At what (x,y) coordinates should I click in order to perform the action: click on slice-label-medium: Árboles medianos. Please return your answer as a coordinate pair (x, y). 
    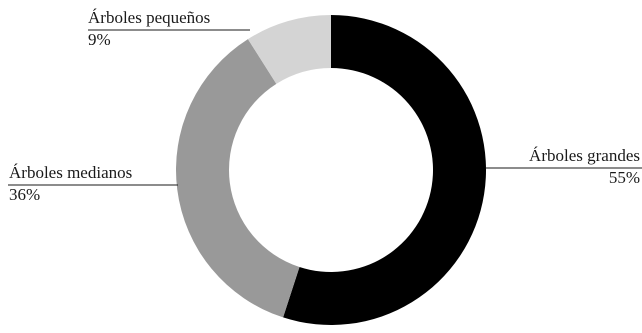
    Looking at the image, I should click on (70, 172).